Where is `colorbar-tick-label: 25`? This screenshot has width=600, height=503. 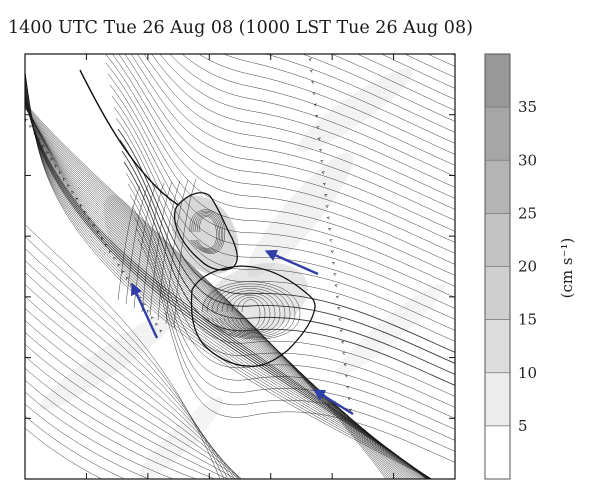
colorbar-tick-label: 25 is located at coordinates (527, 213).